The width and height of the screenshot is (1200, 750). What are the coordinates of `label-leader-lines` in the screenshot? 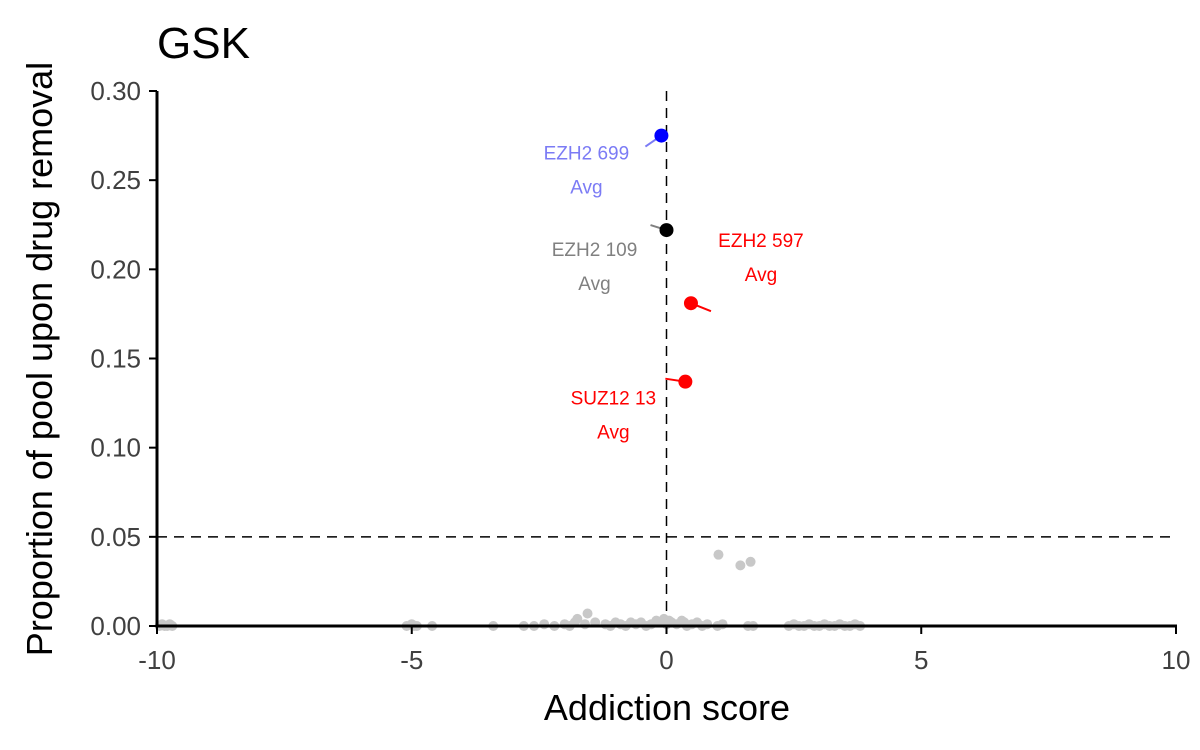 It's located at (678, 258).